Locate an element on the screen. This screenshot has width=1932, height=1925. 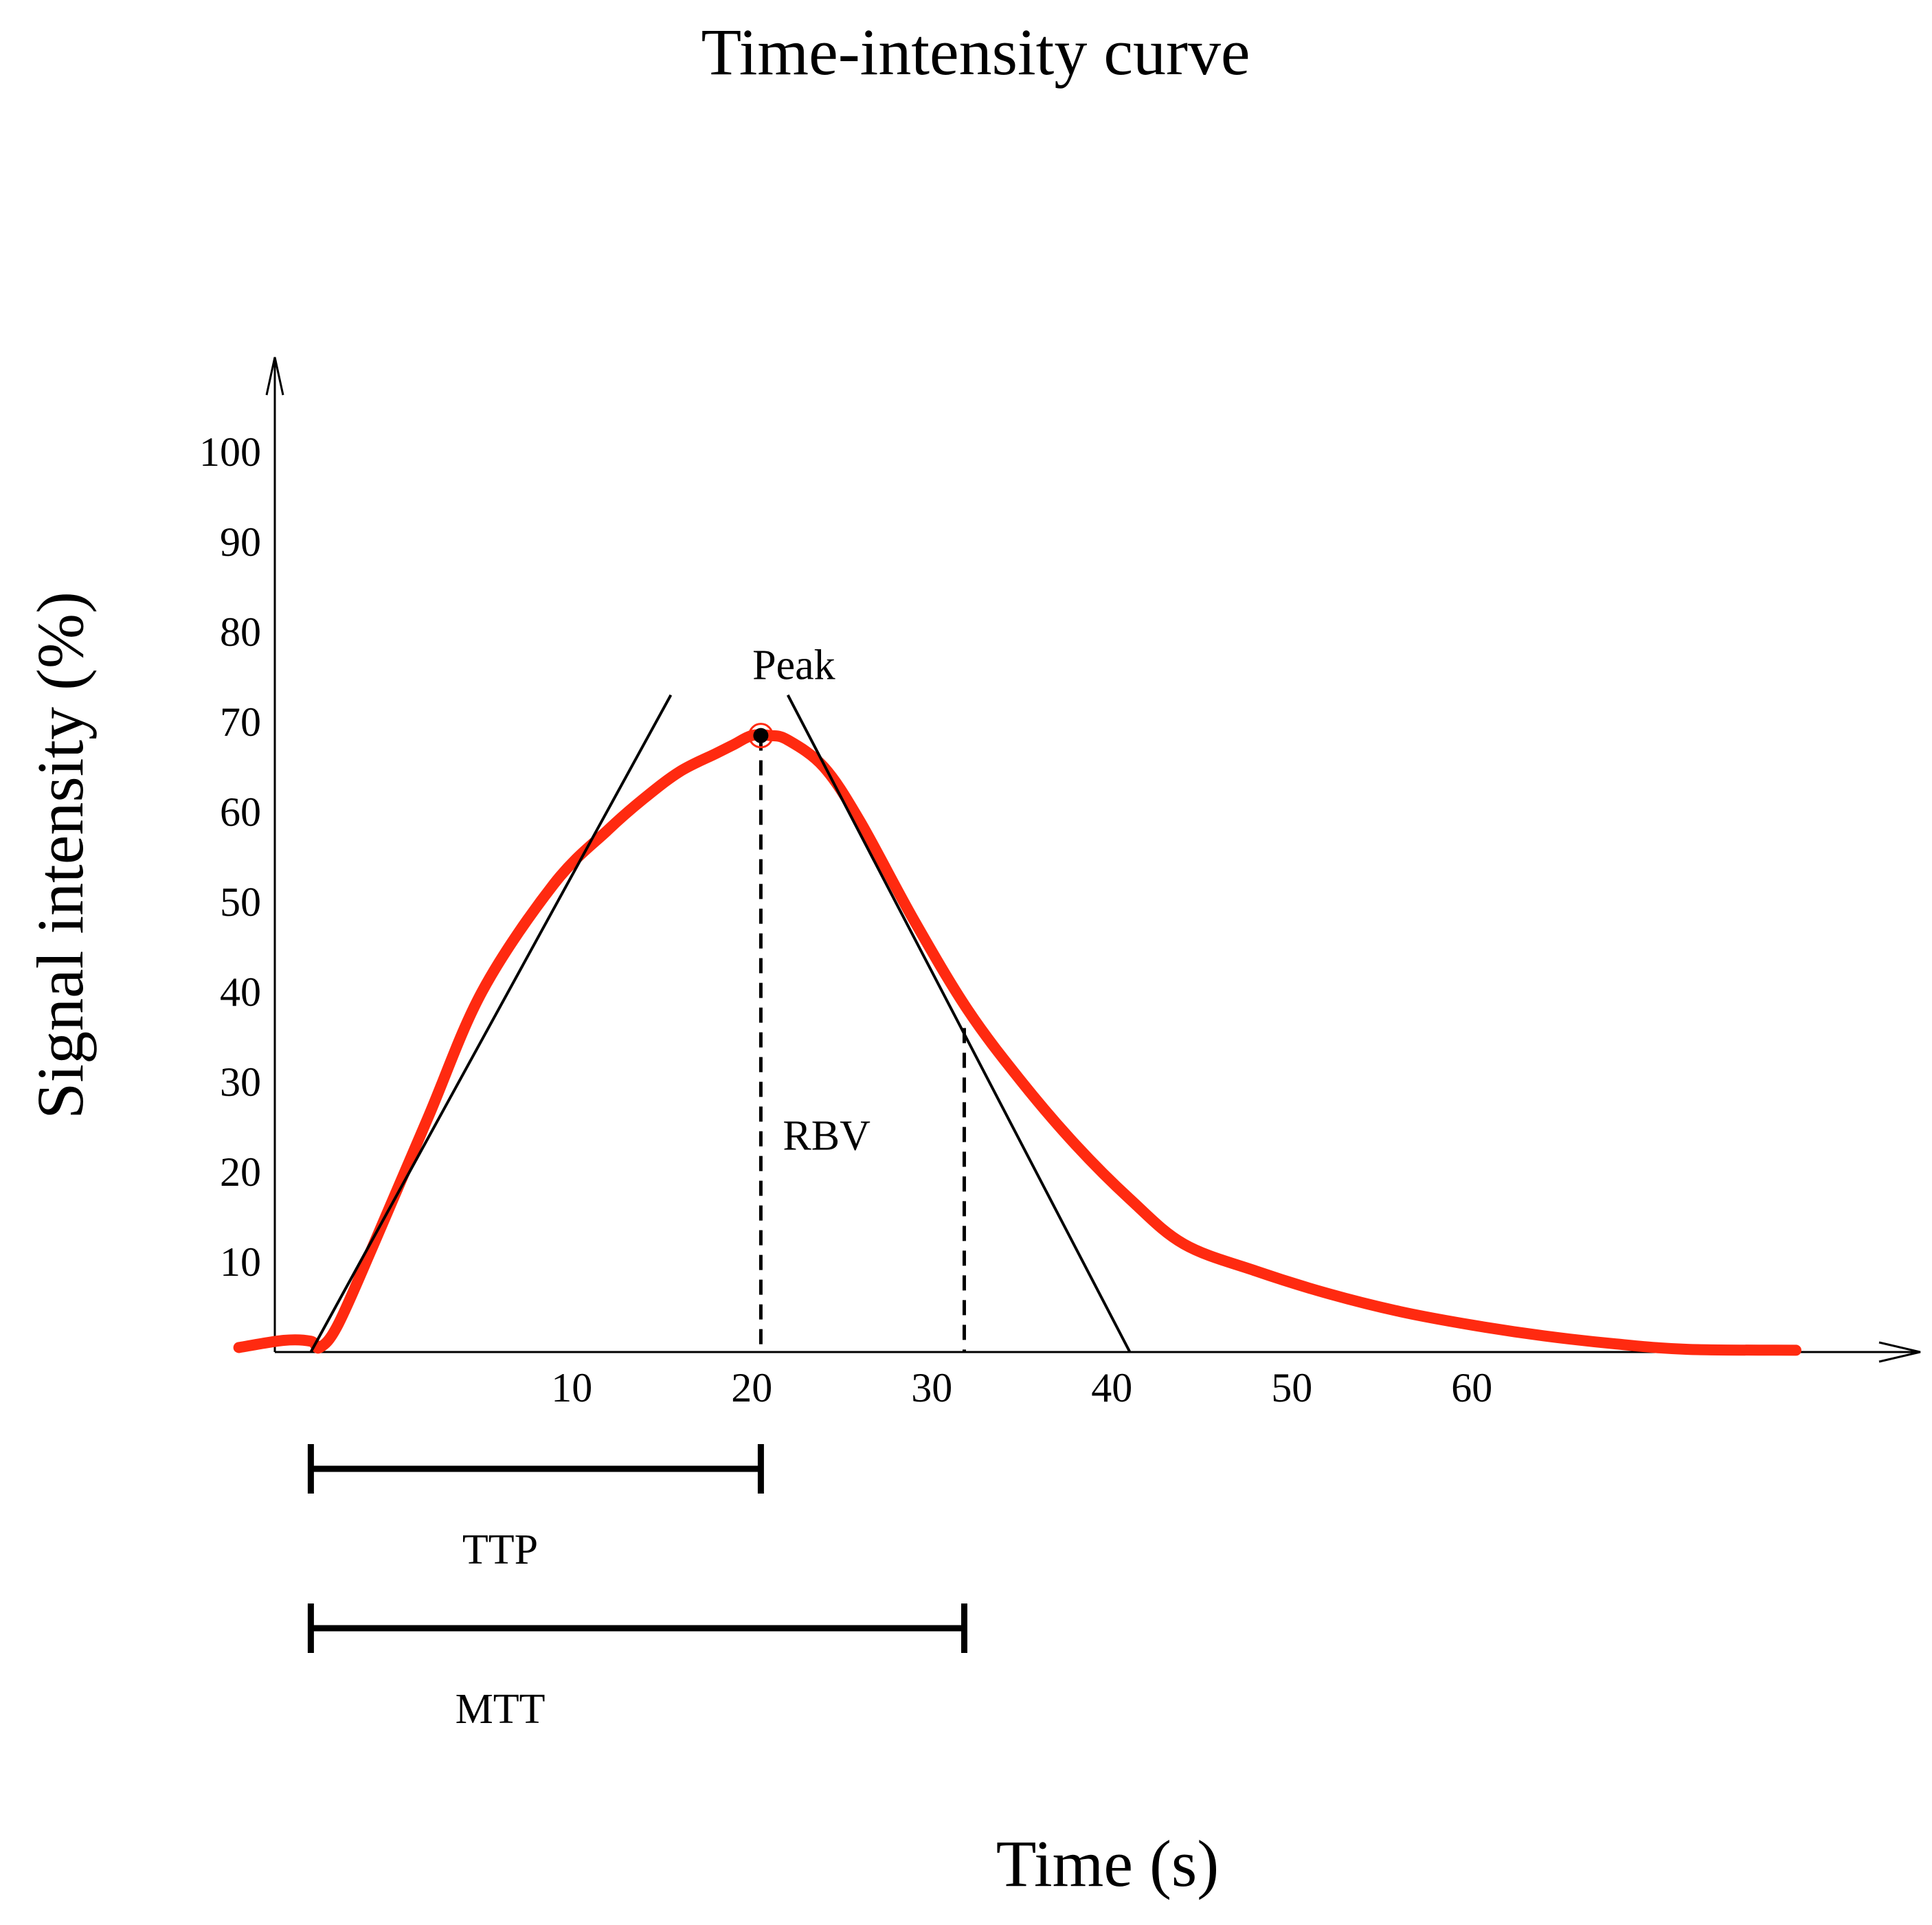
x-tick-labels: 10 20 30 40 50 60 is located at coordinates (1021, 1387).